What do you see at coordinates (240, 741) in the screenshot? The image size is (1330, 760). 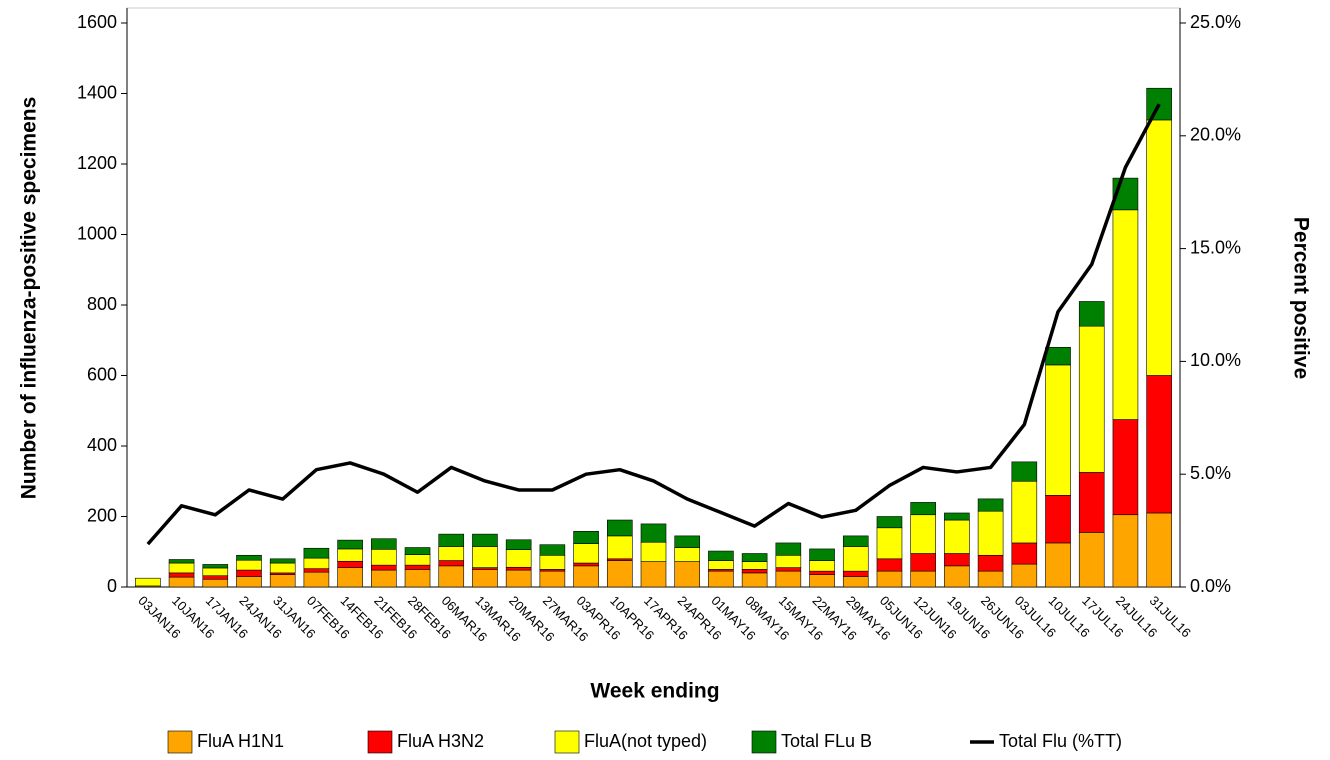 I see `legend-label: FluA H1N1` at bounding box center [240, 741].